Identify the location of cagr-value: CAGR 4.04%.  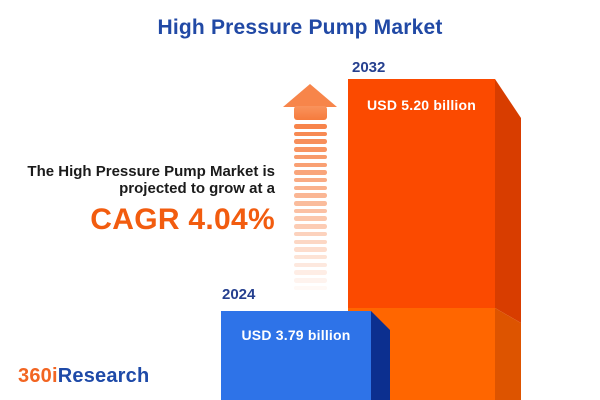
(182, 219).